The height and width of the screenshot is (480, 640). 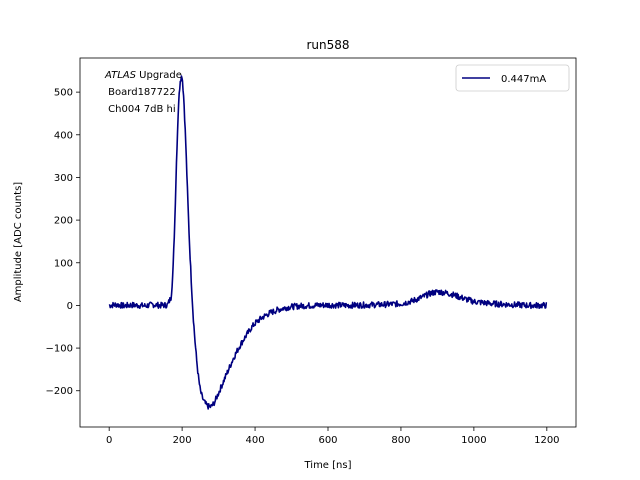 What do you see at coordinates (63, 135) in the screenshot?
I see `y-tick-label: 400` at bounding box center [63, 135].